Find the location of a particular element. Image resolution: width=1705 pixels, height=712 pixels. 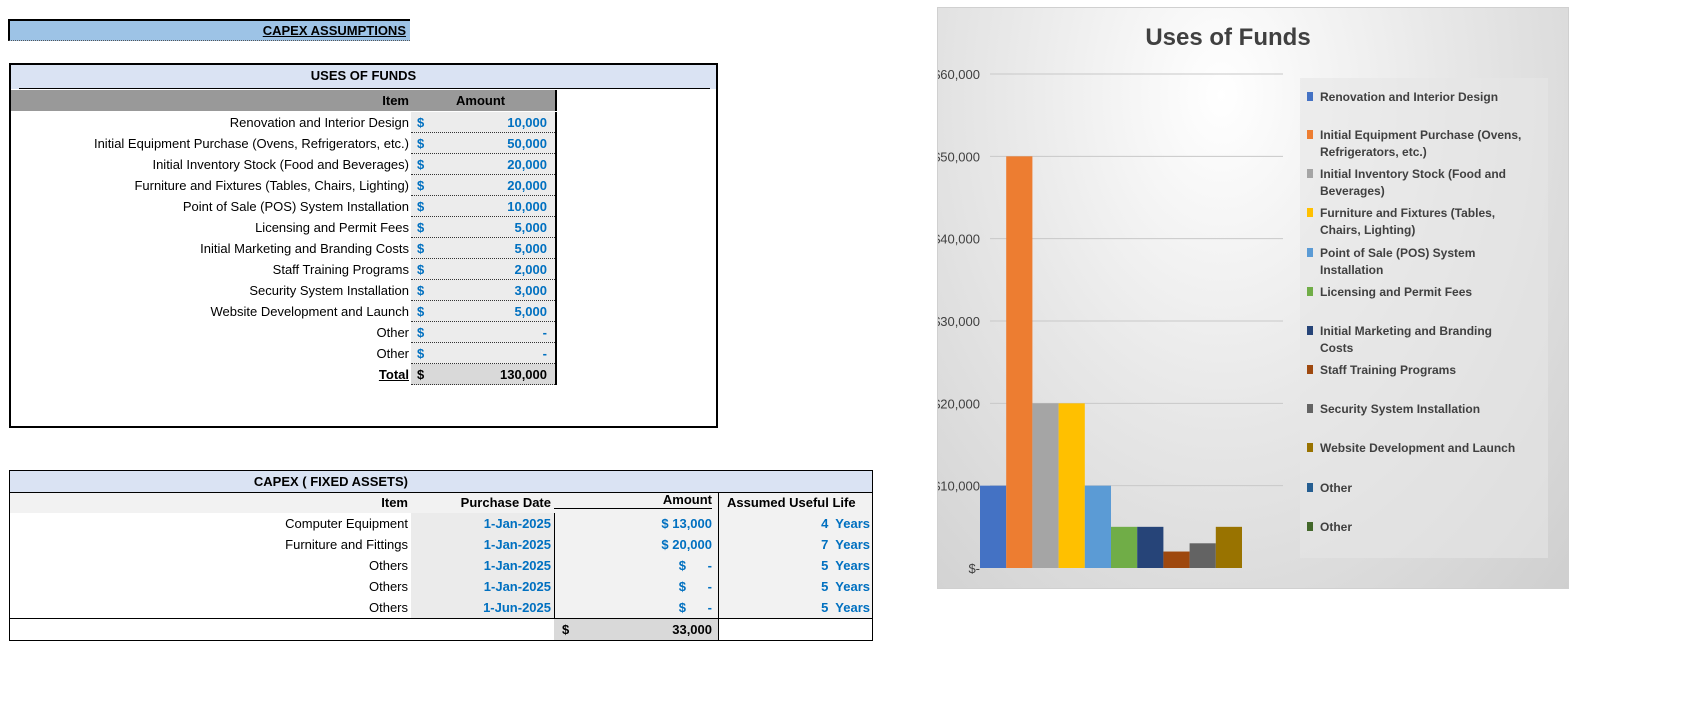

item-label: Security System Installation is located at coordinates (329, 290).